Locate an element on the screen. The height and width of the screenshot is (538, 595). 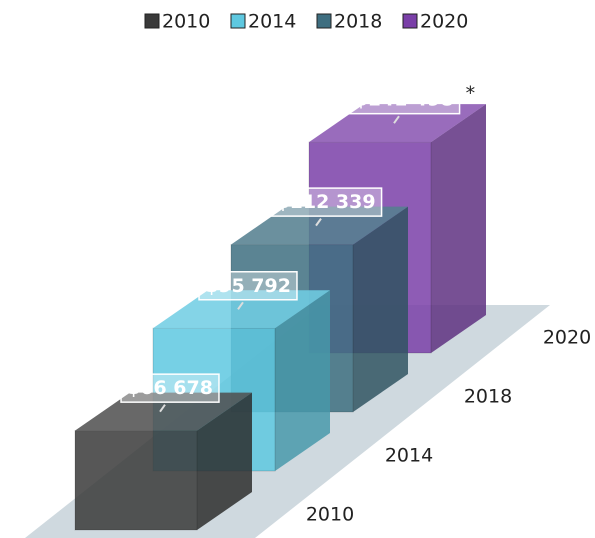
annotation: * is located at coordinates (471, 94).